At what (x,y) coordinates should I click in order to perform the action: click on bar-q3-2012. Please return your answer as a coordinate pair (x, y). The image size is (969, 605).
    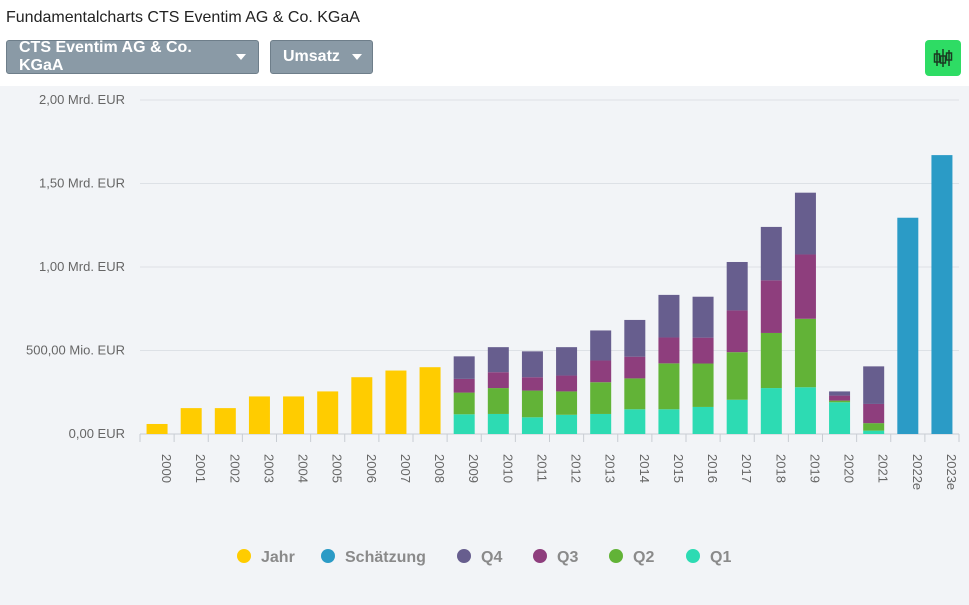
    Looking at the image, I should click on (567, 383).